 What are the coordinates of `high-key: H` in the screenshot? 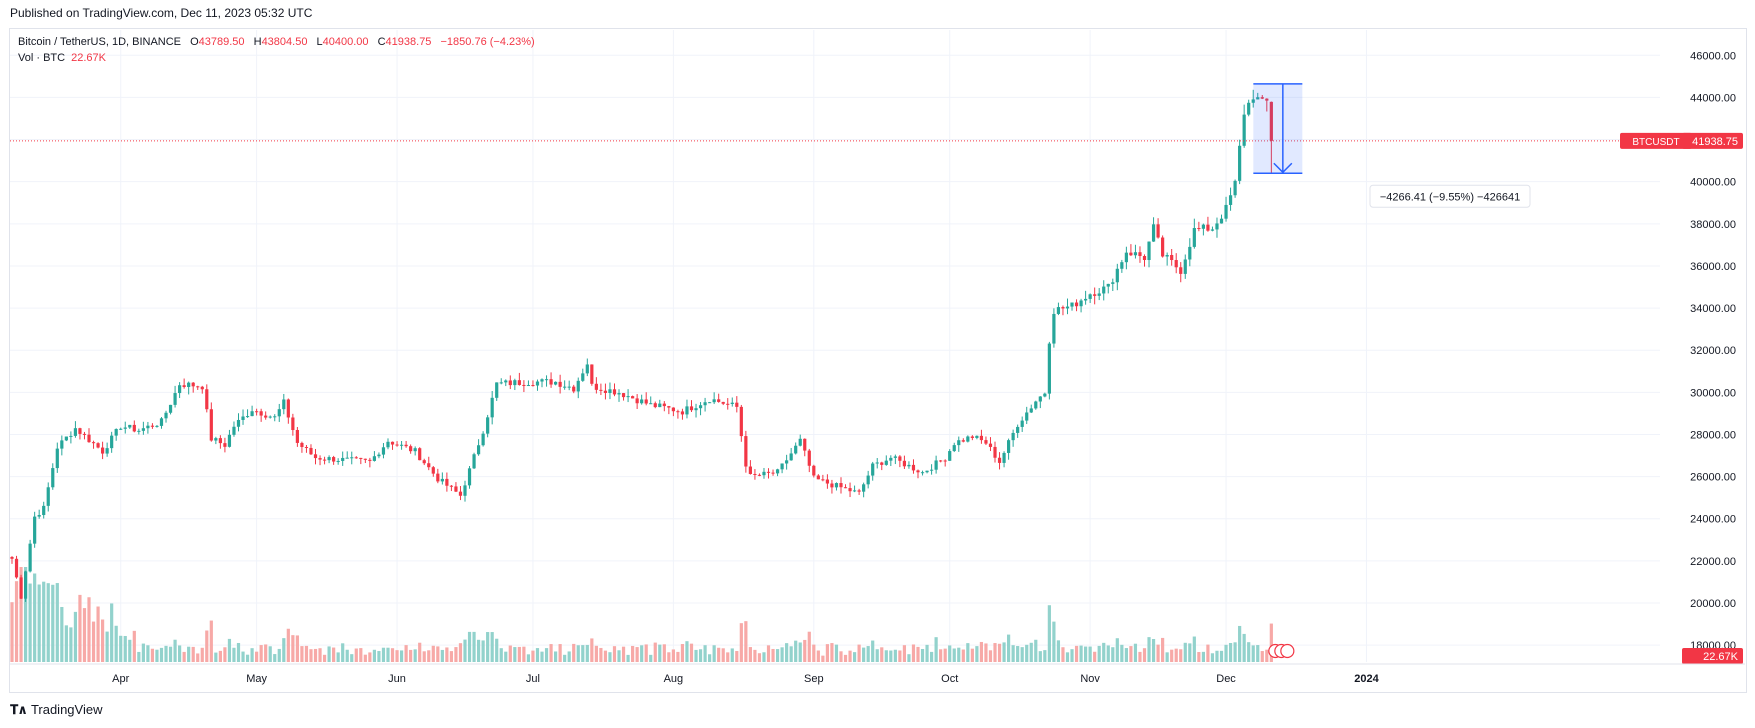 It's located at (257, 42).